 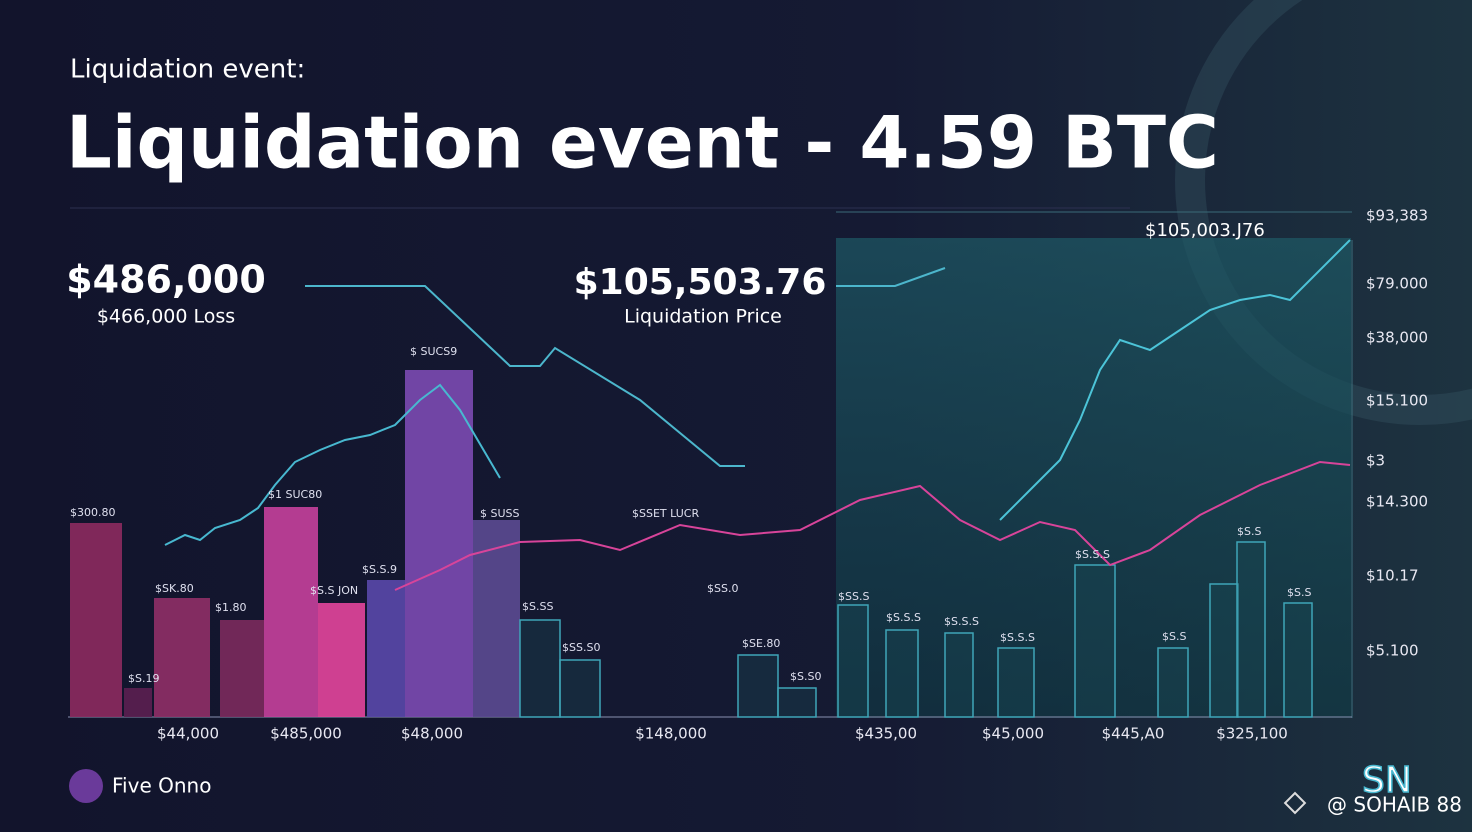 I want to click on brand: Five Onno, so click(x=161, y=786).